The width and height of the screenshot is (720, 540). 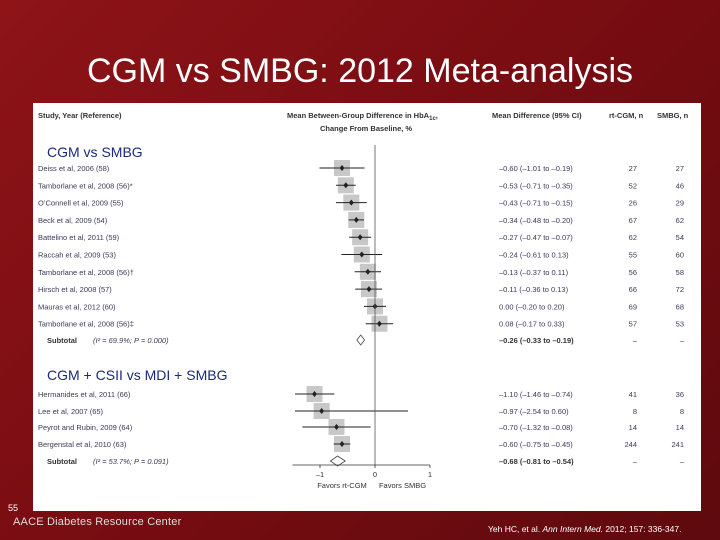 I want to click on header-plot-line2: Change From Baseline, %, so click(x=366, y=128).